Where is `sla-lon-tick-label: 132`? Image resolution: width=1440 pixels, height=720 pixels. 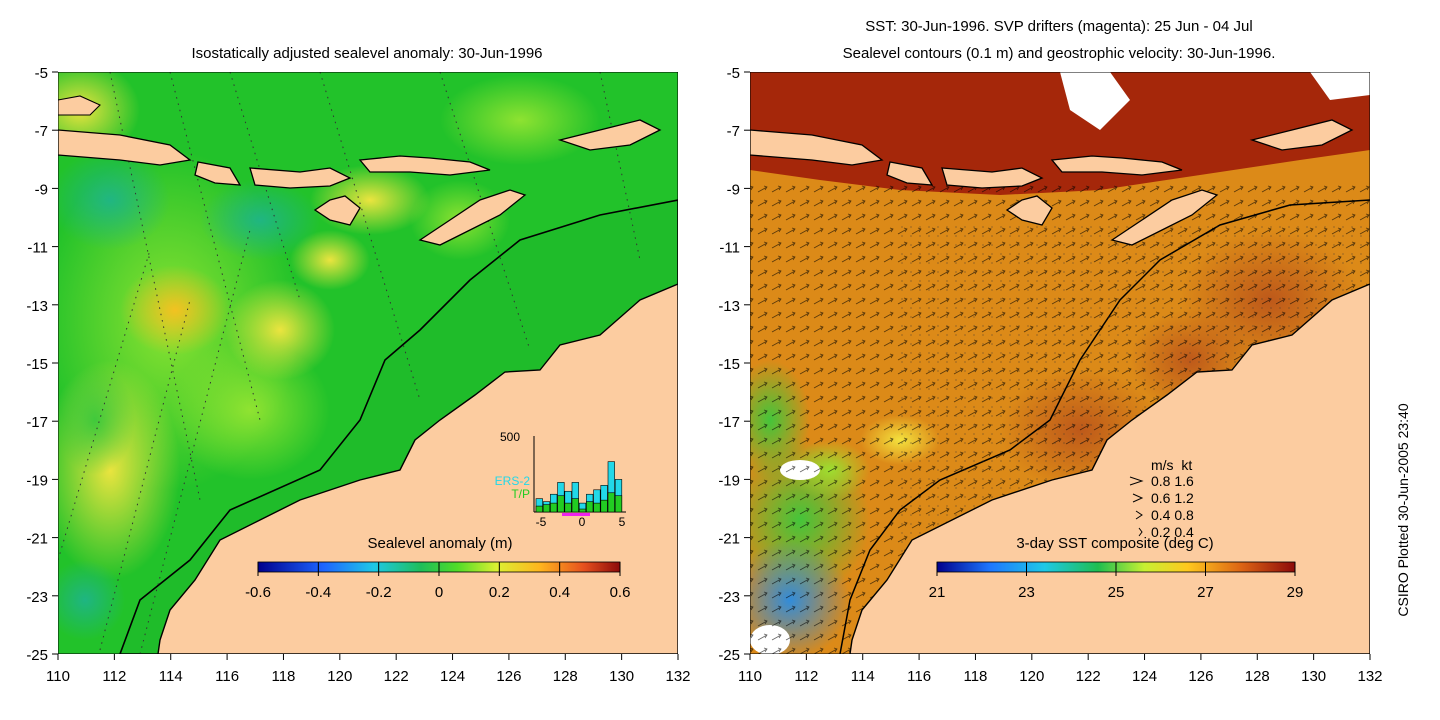
sla-lon-tick-label: 132 is located at coordinates (677, 676).